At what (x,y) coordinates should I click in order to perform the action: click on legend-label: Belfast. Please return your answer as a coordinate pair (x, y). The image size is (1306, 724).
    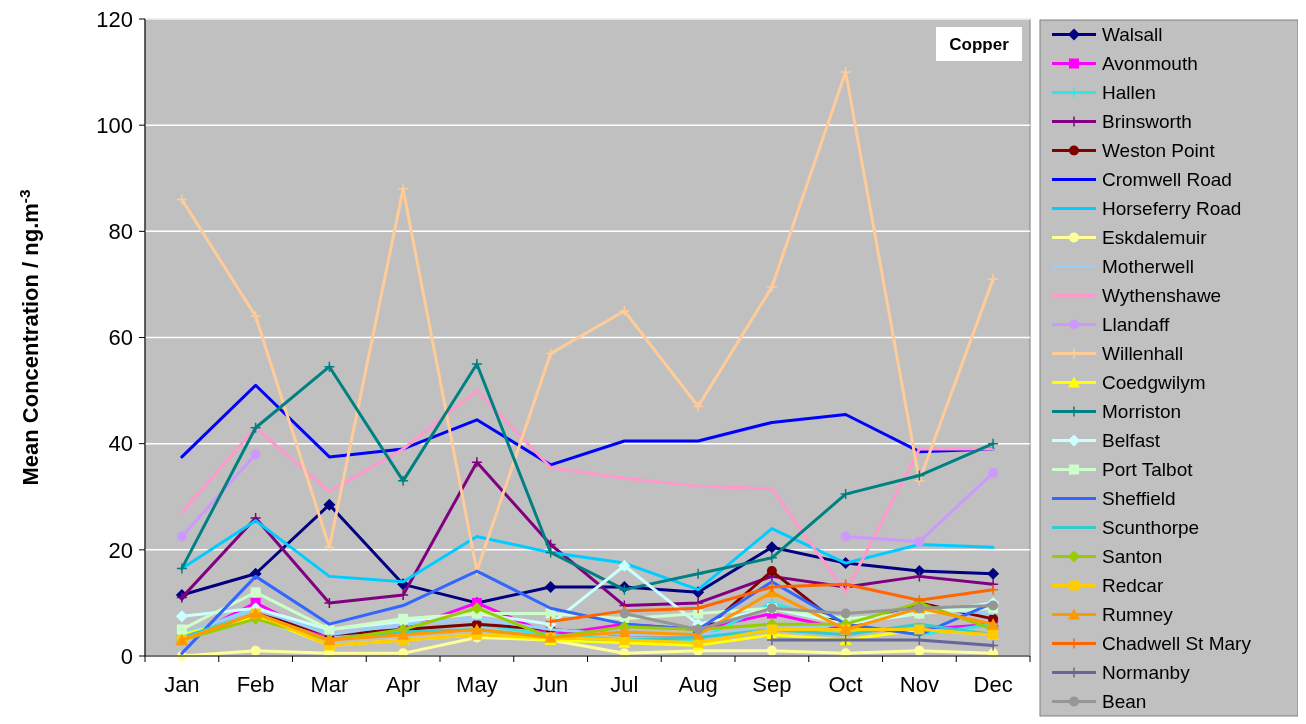
    Looking at the image, I should click on (1131, 441).